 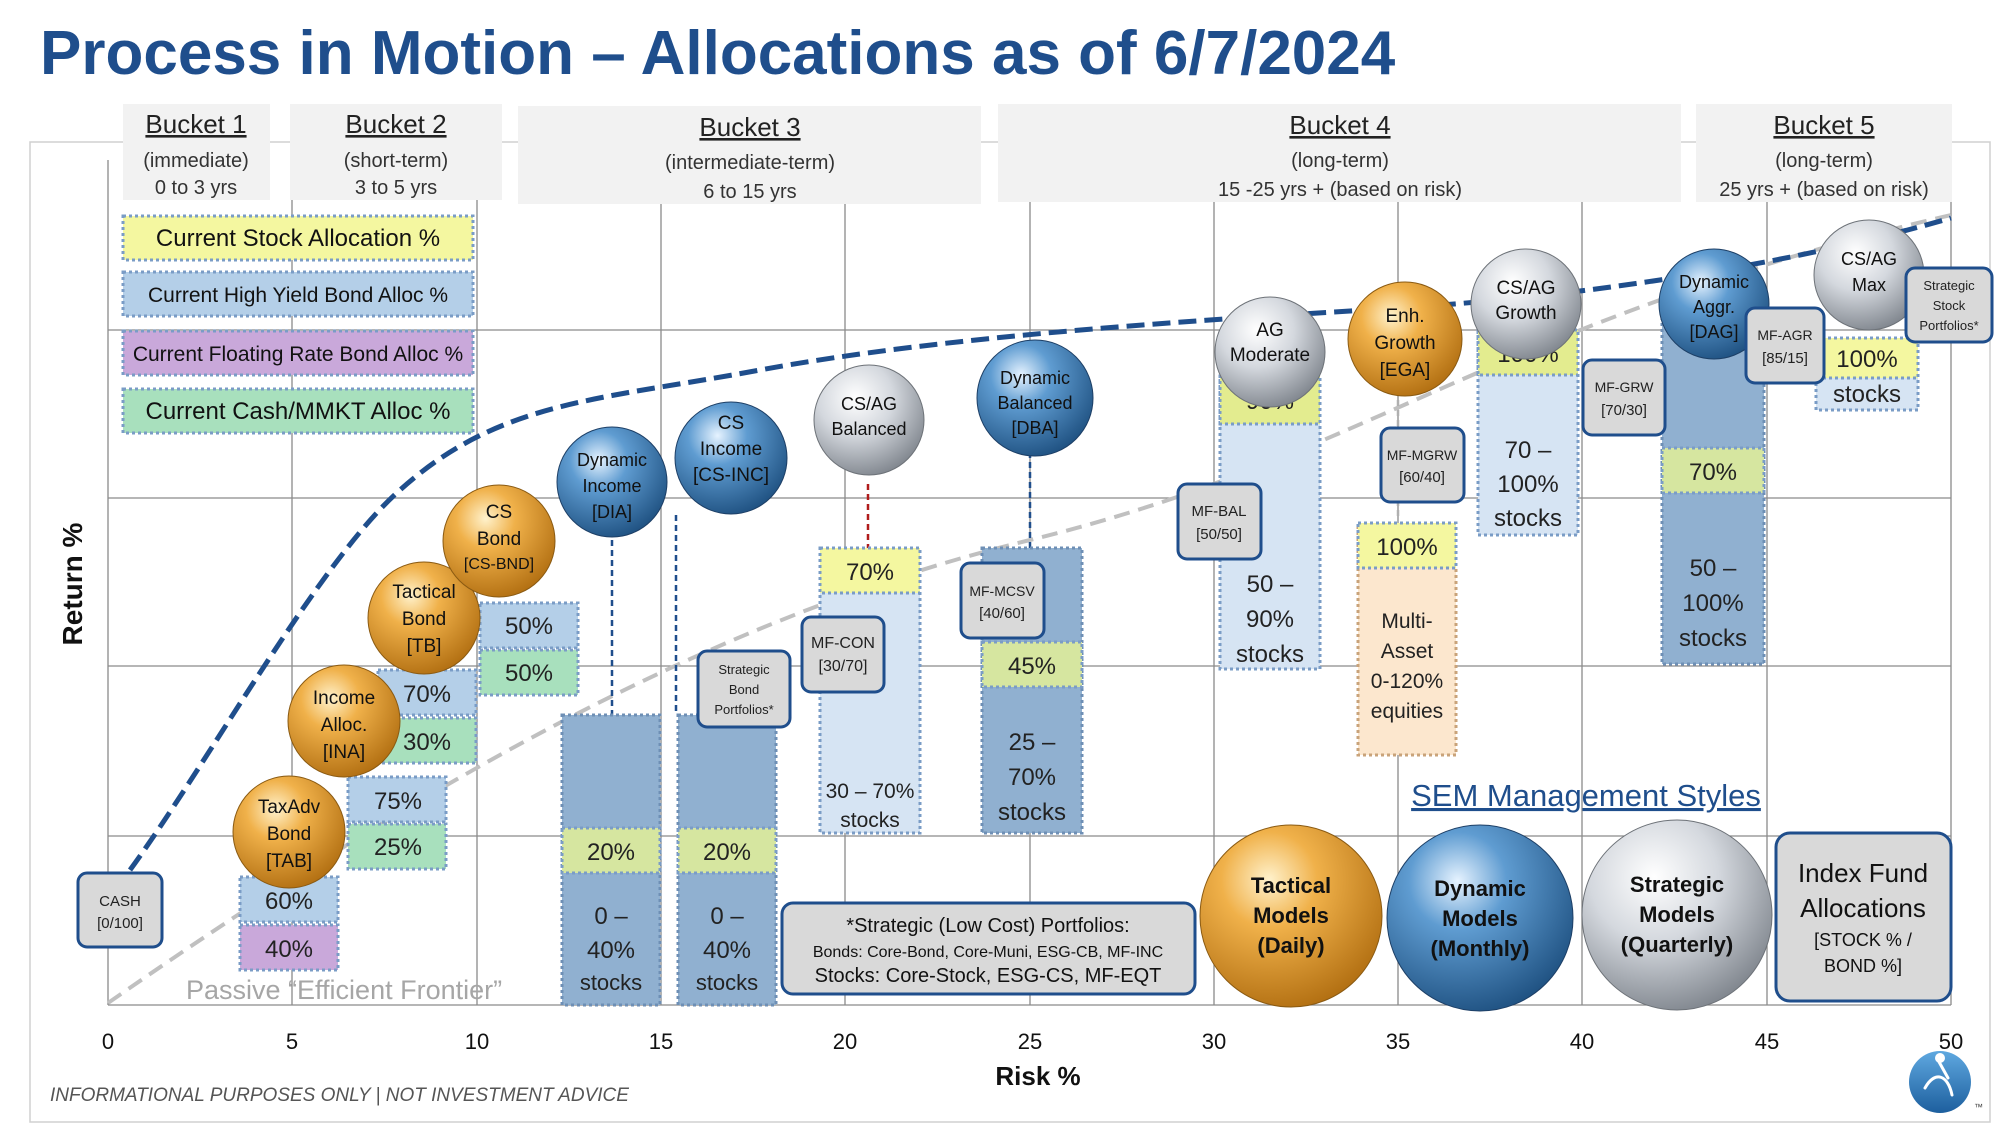 What do you see at coordinates (289, 861) in the screenshot?
I see `sphere-label: [TAB]` at bounding box center [289, 861].